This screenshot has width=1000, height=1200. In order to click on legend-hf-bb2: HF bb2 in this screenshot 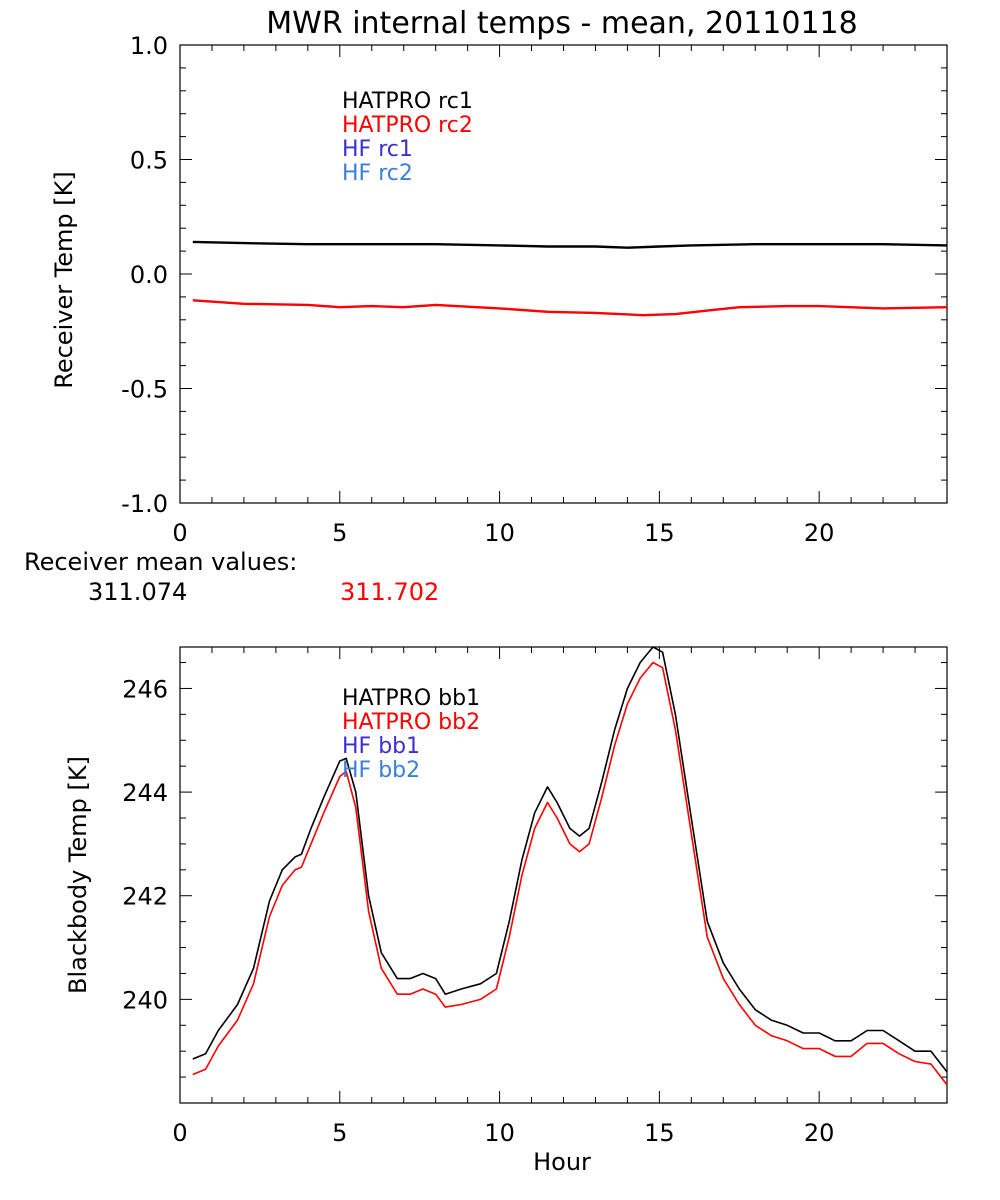, I will do `click(381, 770)`.